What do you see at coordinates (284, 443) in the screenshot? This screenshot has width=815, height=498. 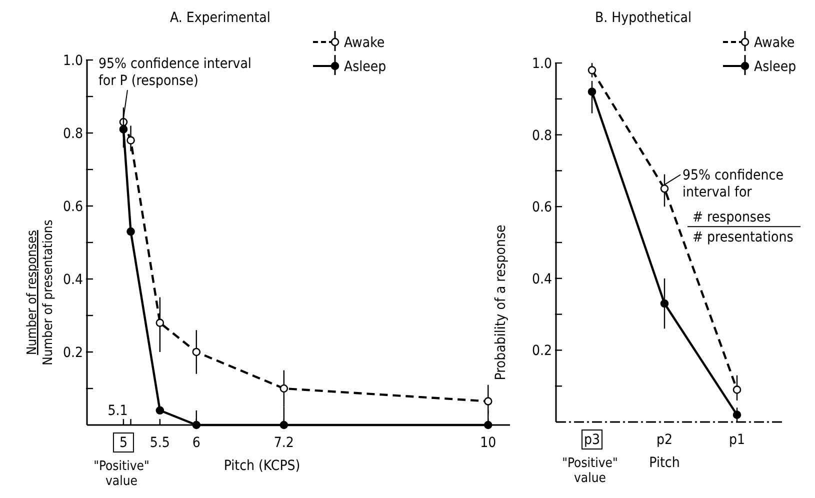 I see `x-tick-label: 7.2` at bounding box center [284, 443].